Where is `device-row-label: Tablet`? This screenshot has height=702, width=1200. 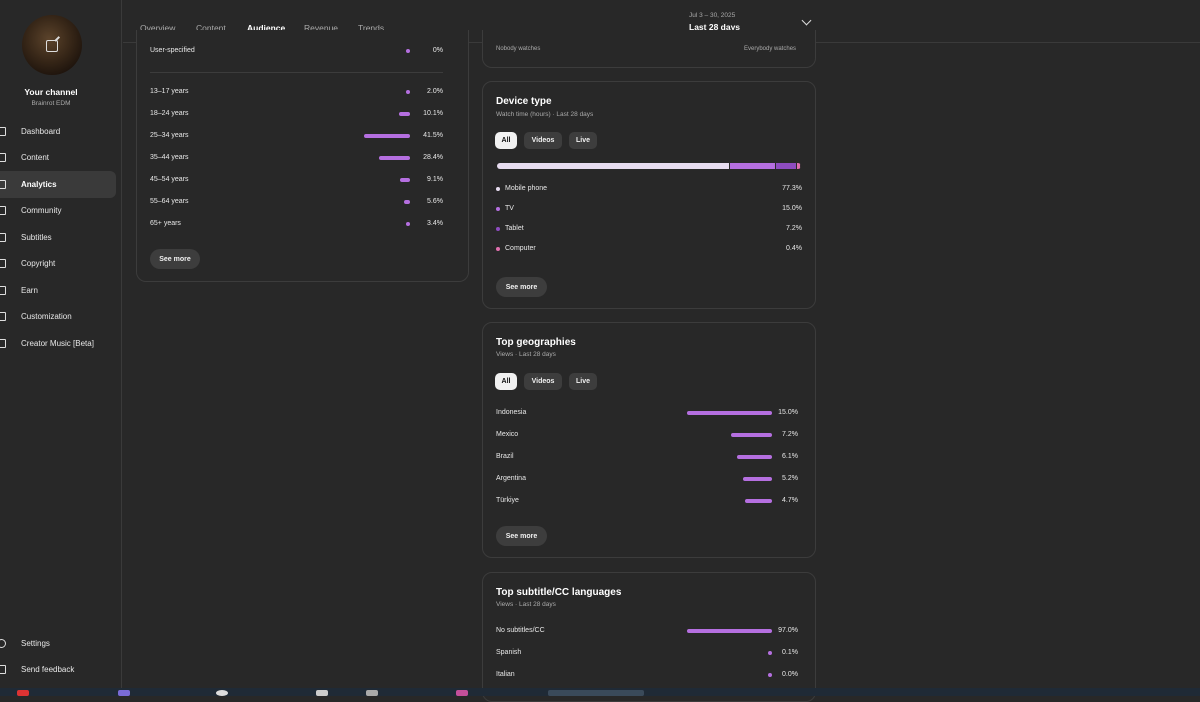 device-row-label: Tablet is located at coordinates (514, 228).